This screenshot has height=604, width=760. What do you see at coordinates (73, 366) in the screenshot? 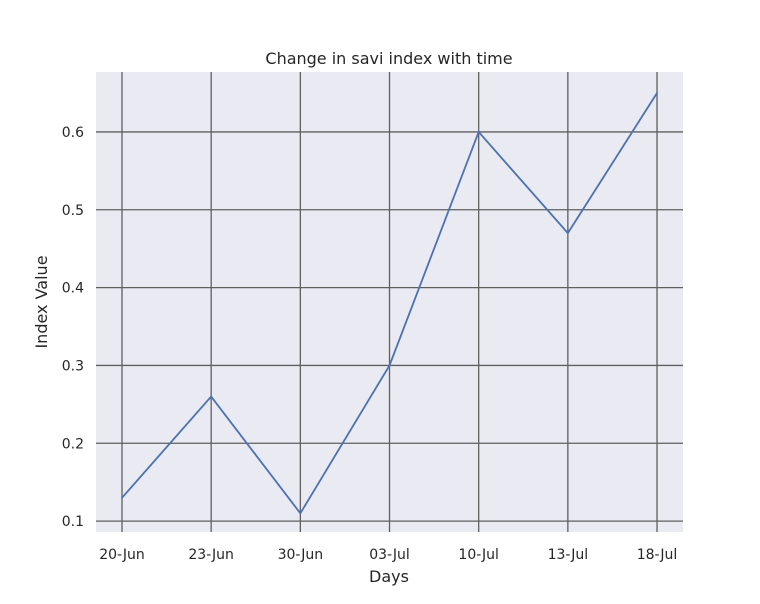
I see `y-tick-label: 0.3` at bounding box center [73, 366].